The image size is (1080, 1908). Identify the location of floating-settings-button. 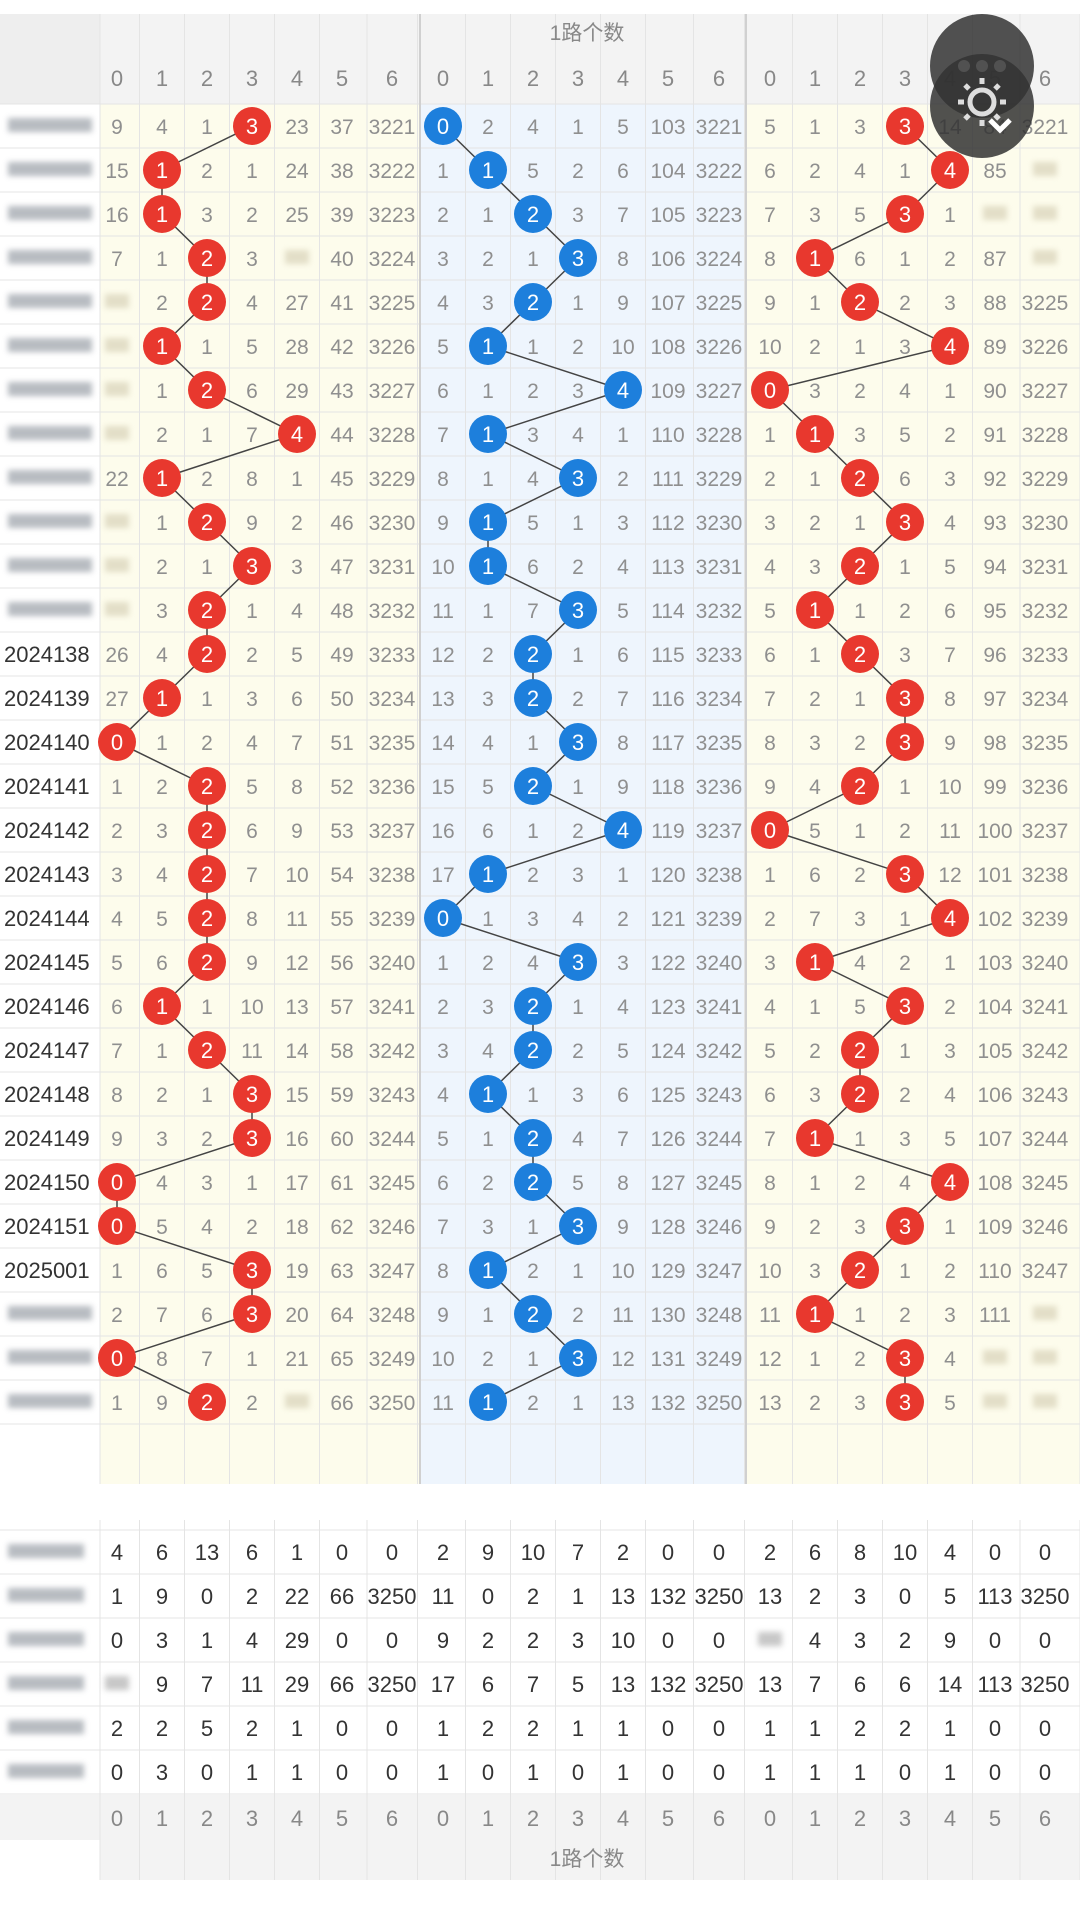
(982, 106).